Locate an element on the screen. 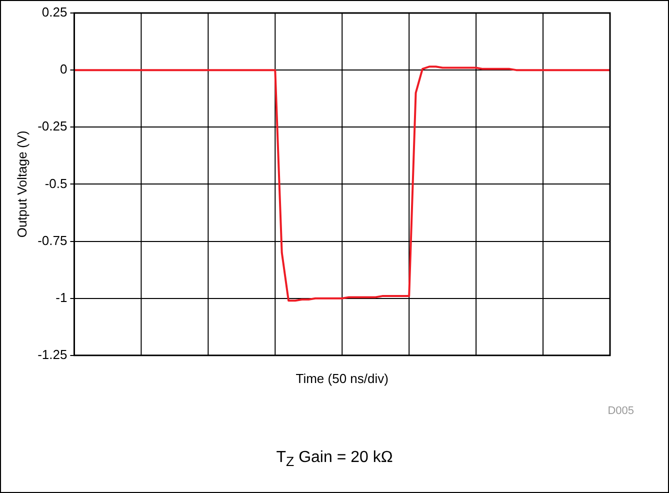 This screenshot has width=669, height=493. y-tick-label: -0.25 is located at coordinates (53, 126).